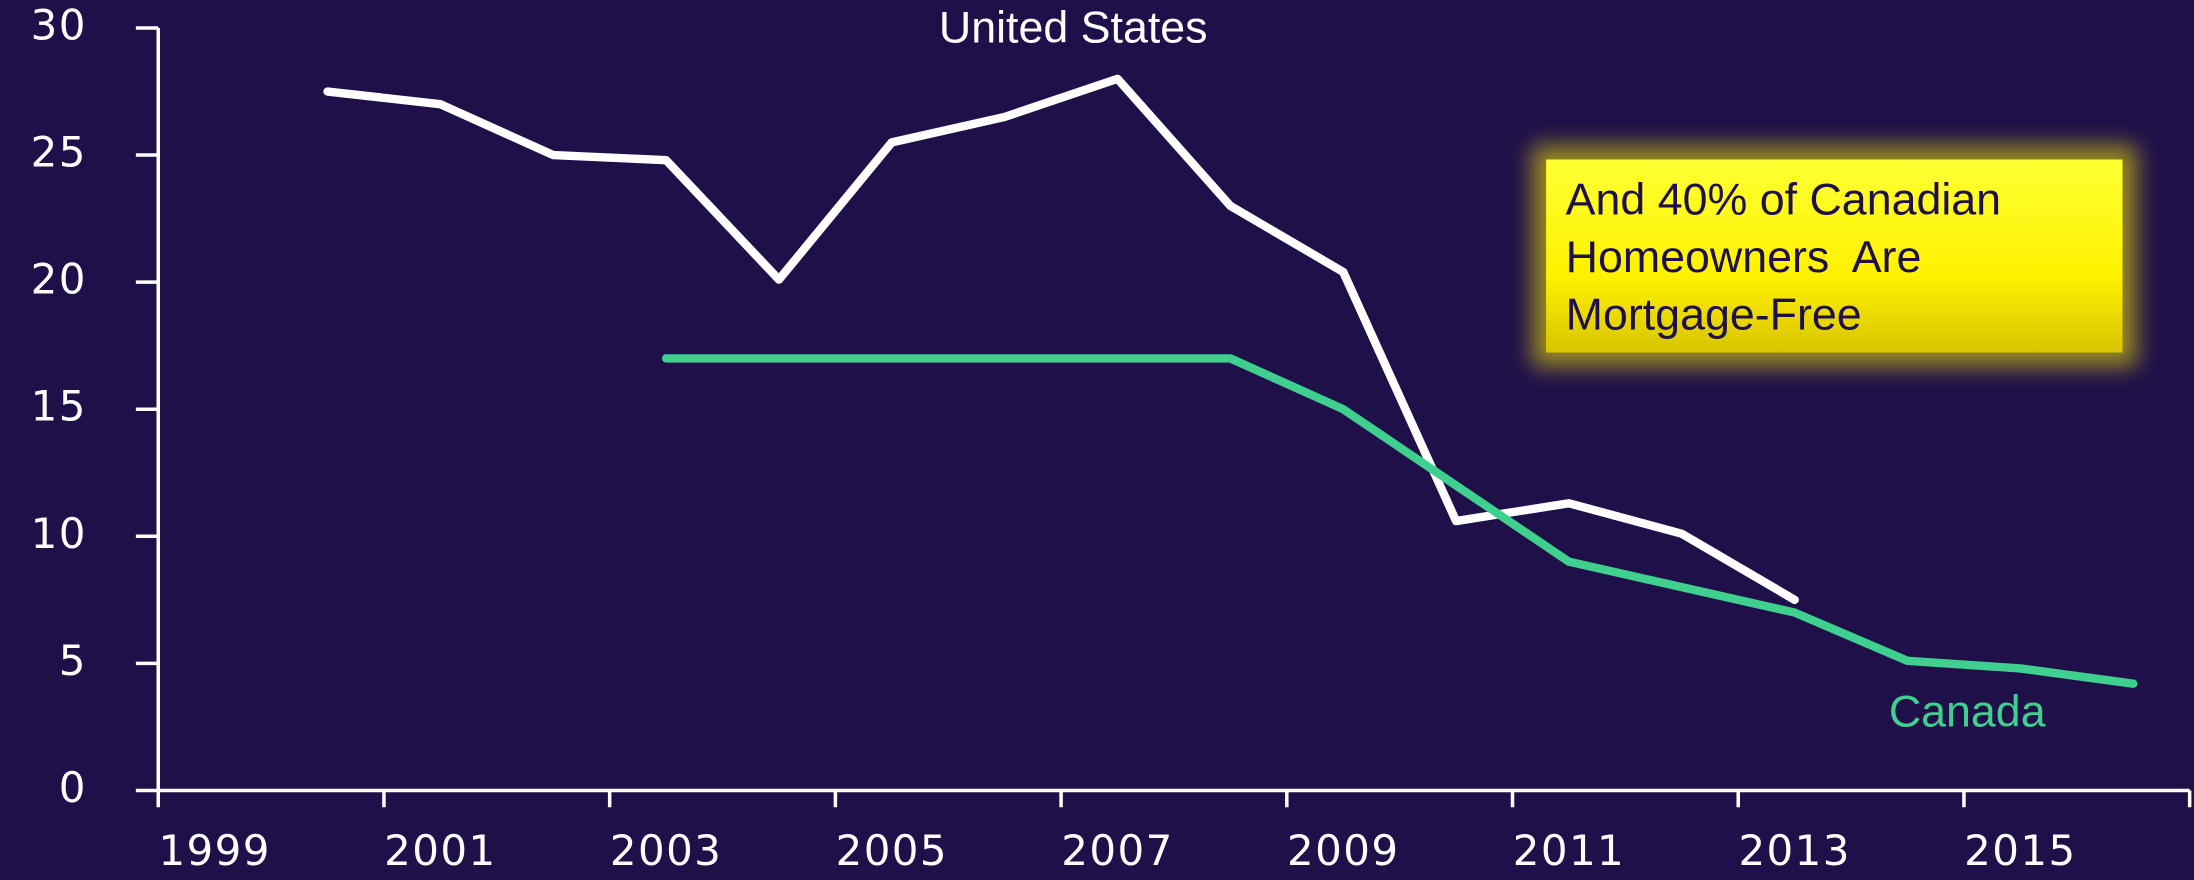 The width and height of the screenshot is (2194, 880). I want to click on y-tick-label: 10, so click(59, 533).